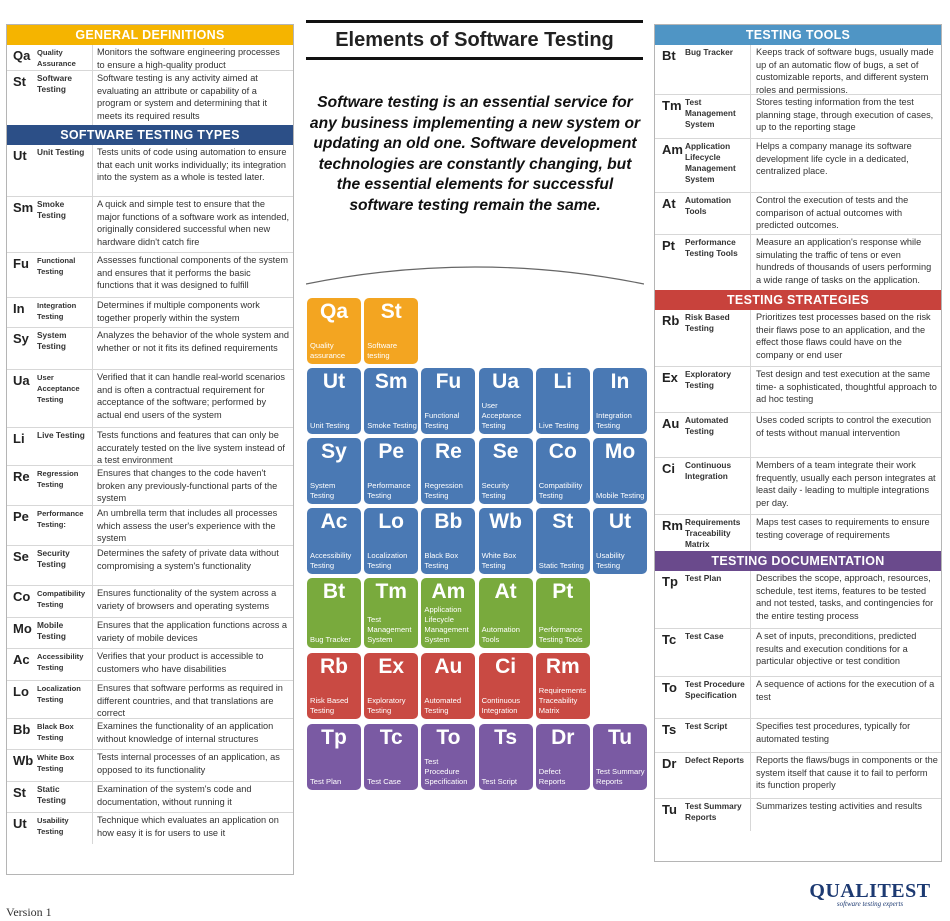 This screenshot has width=950, height=921. Describe the element at coordinates (718, 652) in the screenshot. I see `element-name: Test Case` at that location.